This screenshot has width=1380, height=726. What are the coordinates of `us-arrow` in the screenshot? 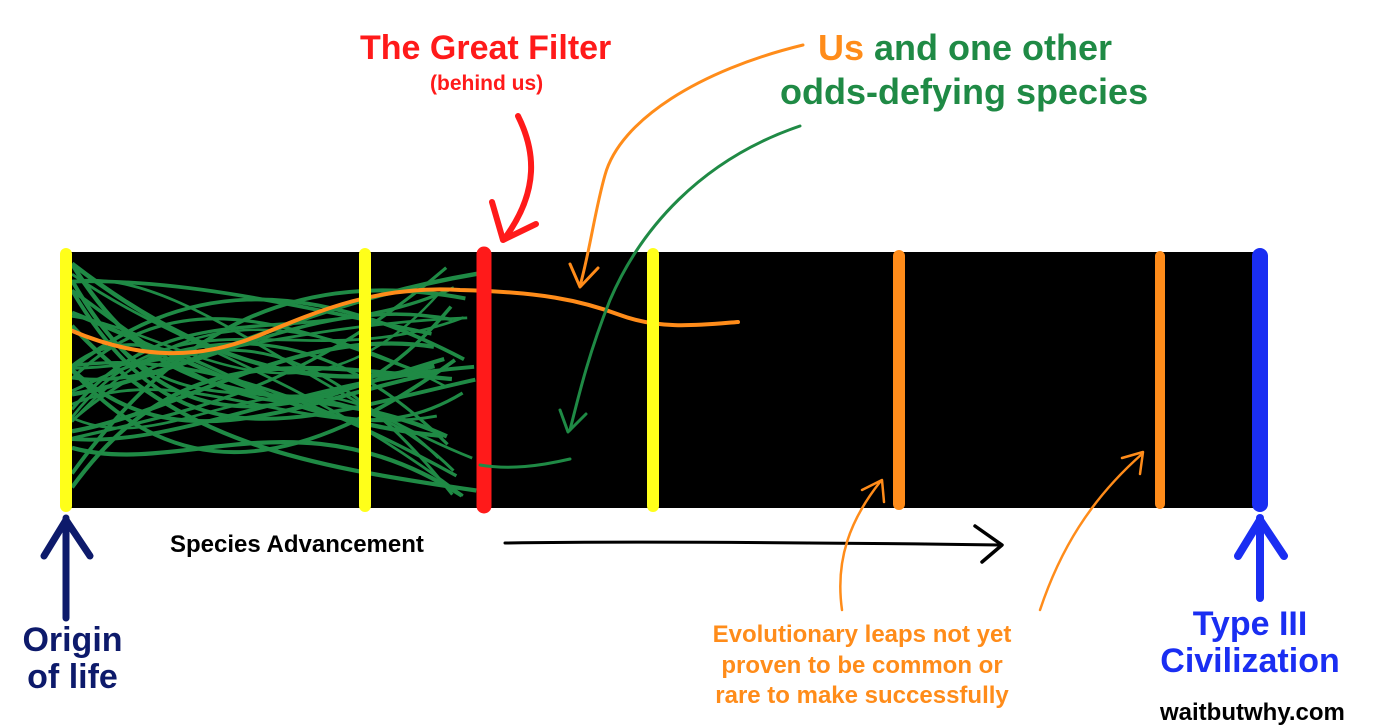 It's located at (691, 165).